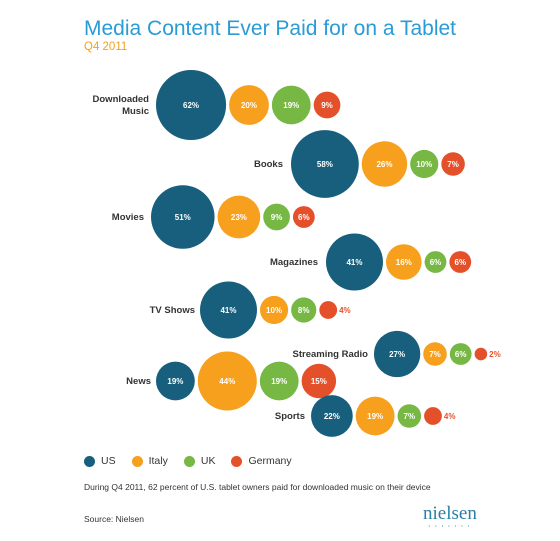  Describe the element at coordinates (128, 217) in the screenshot. I see `category-label-movies: Movies` at that location.